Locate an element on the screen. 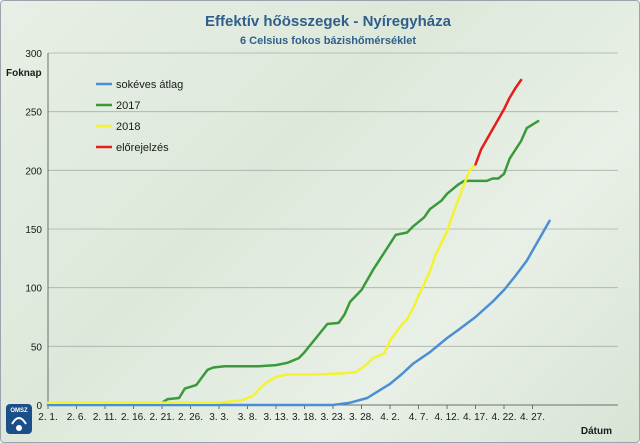  y-tick-label: 100 is located at coordinates (33, 289).